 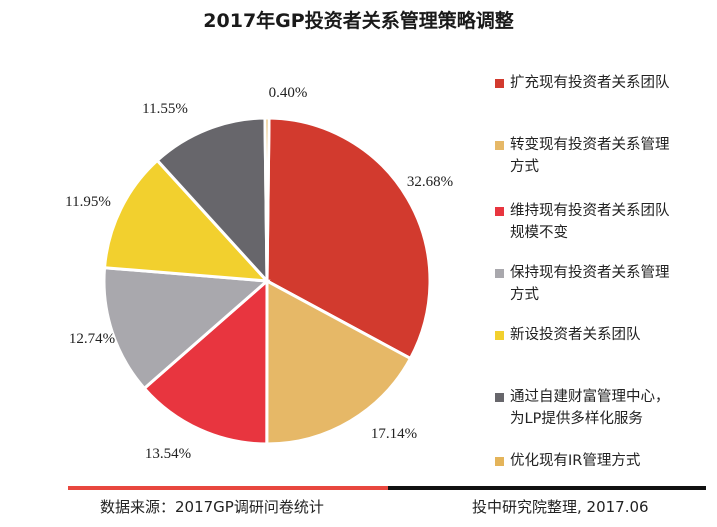 I want to click on footer-divider-black, so click(x=547, y=488).